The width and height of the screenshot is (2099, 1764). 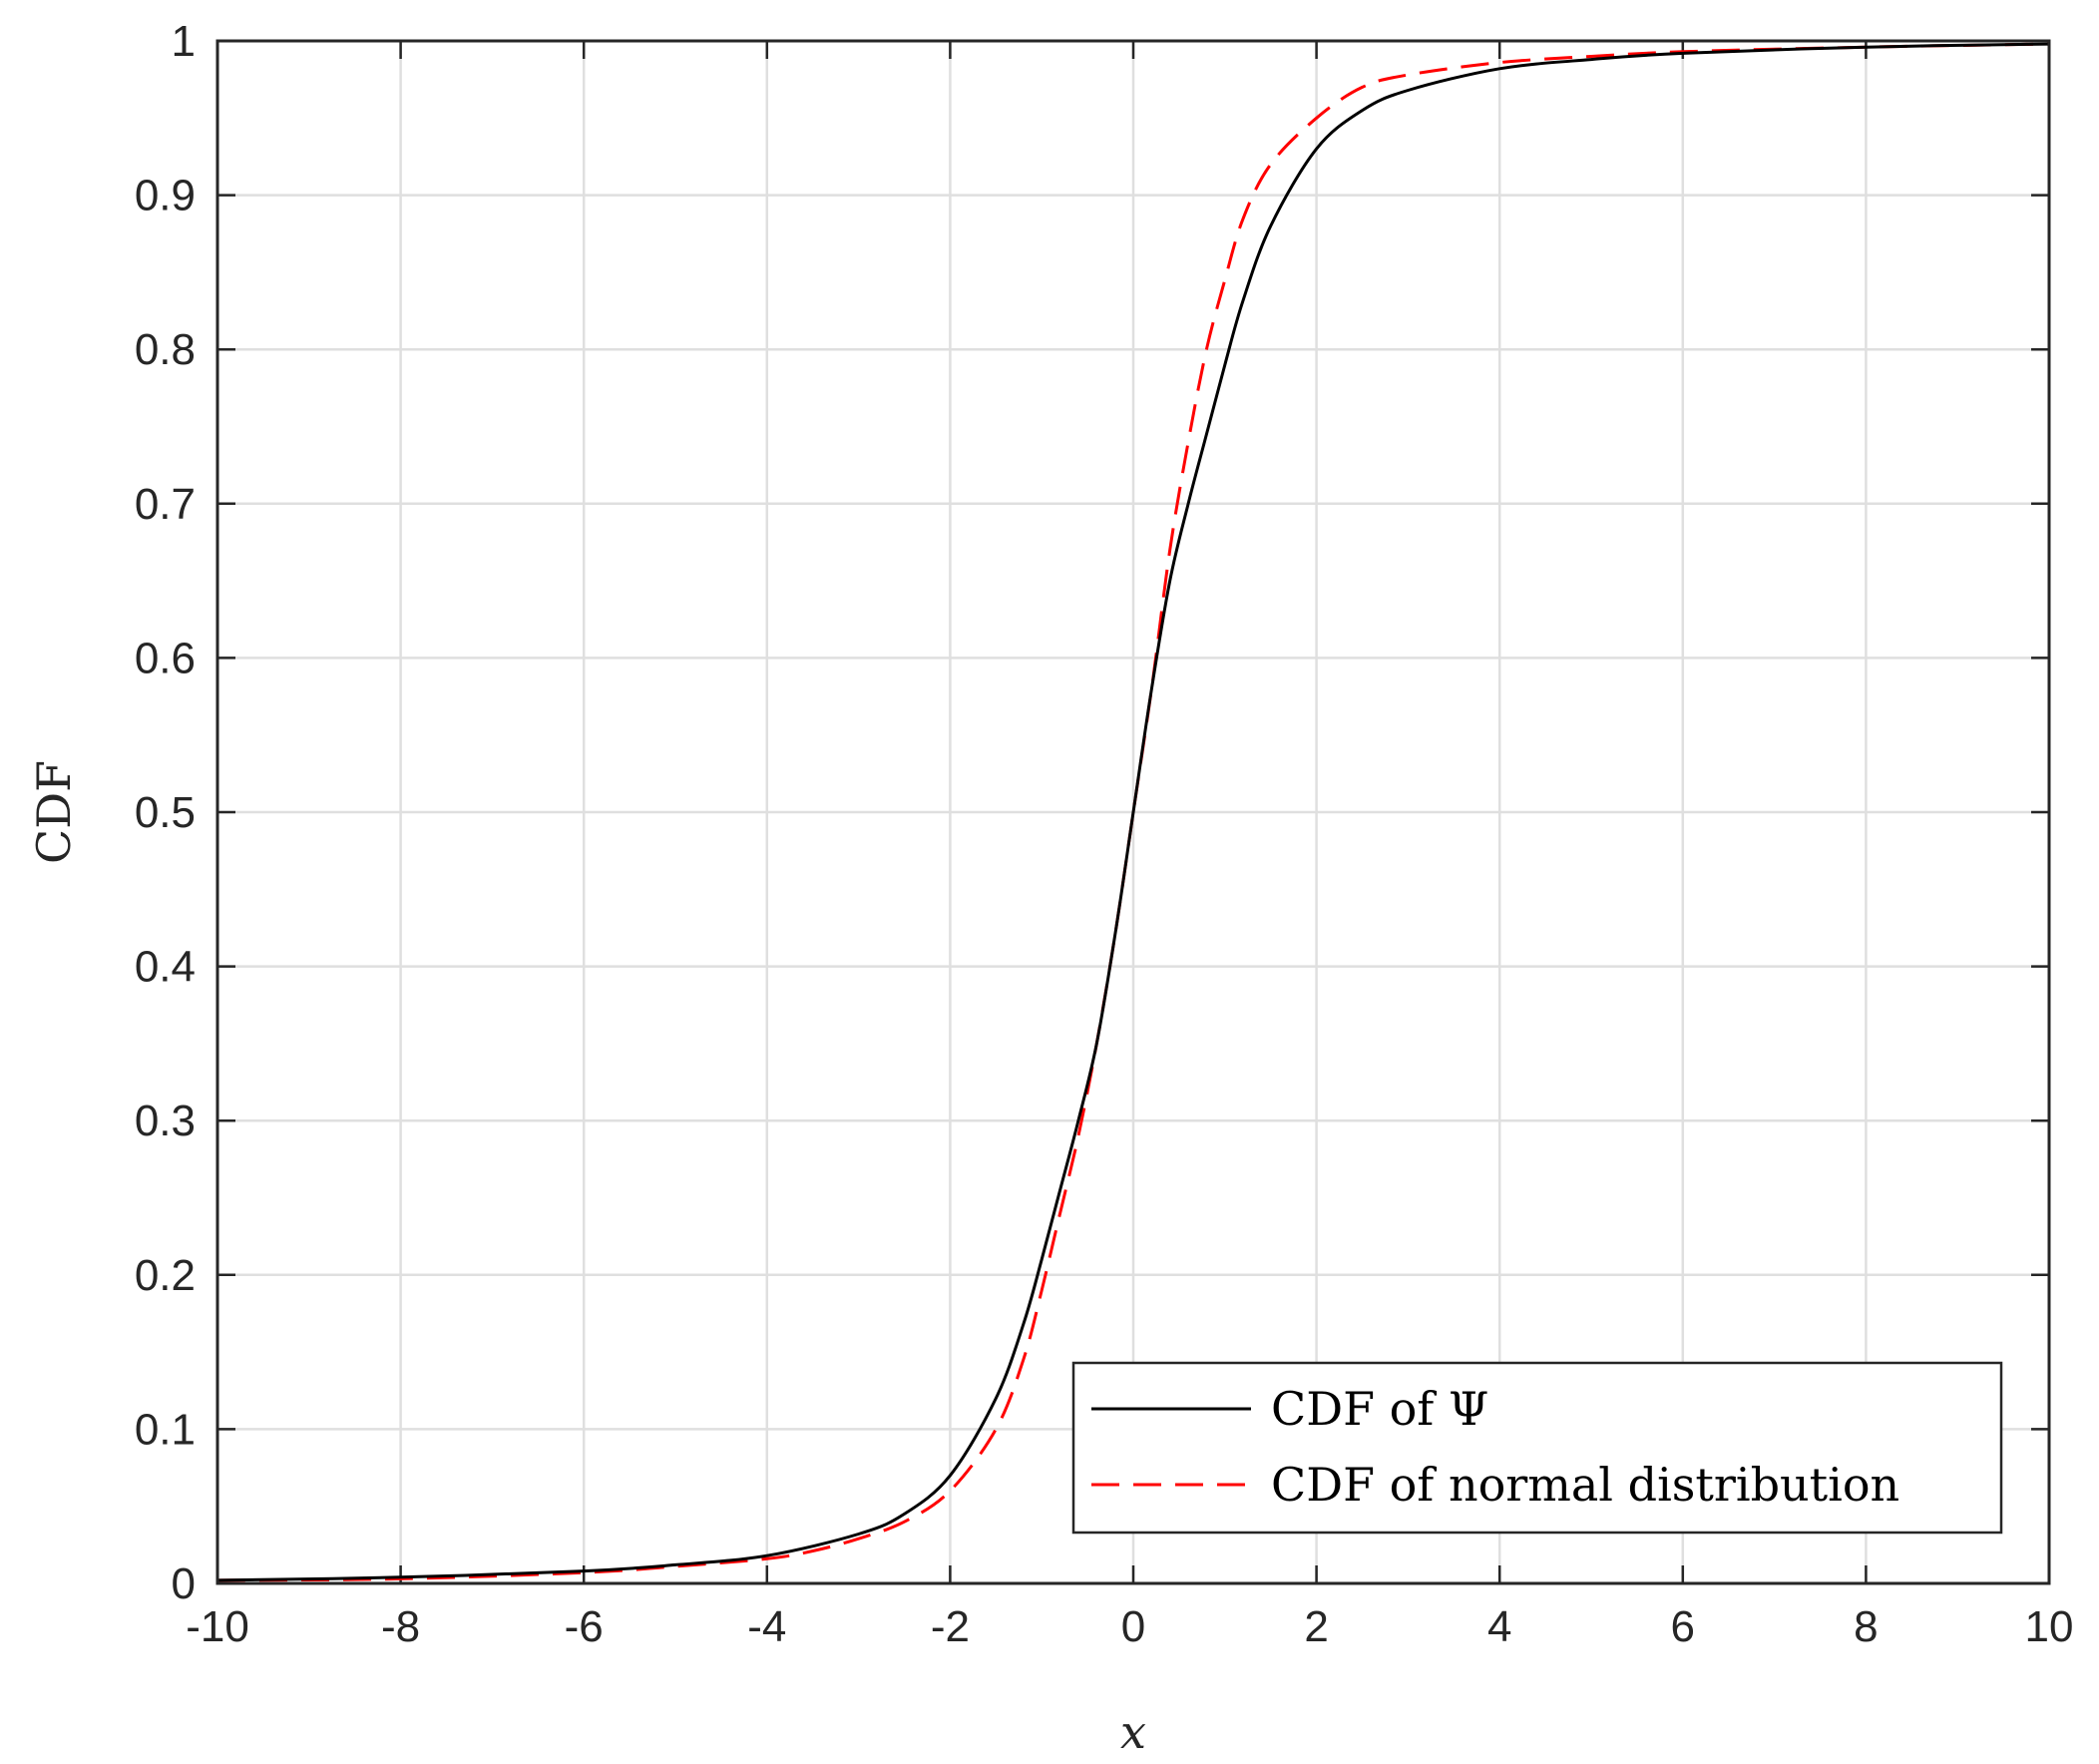 What do you see at coordinates (165, 504) in the screenshot?
I see `y-tick-label: 0.7` at bounding box center [165, 504].